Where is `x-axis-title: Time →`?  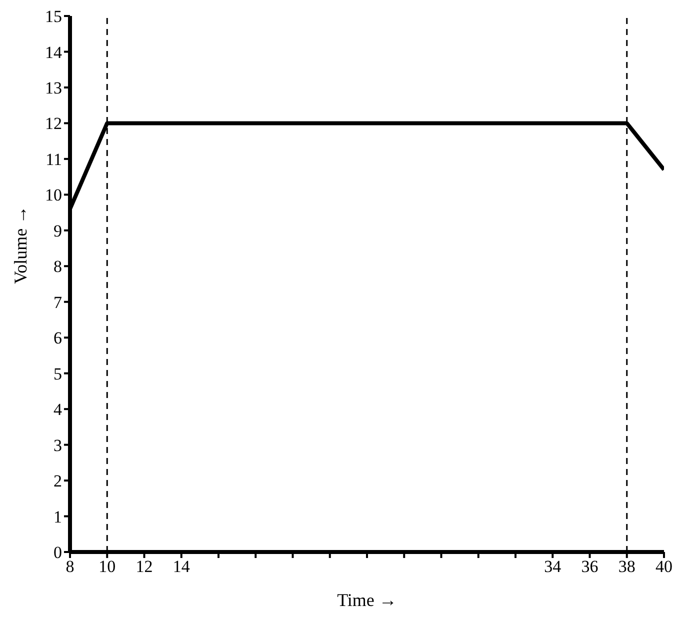 x-axis-title: Time → is located at coordinates (367, 600).